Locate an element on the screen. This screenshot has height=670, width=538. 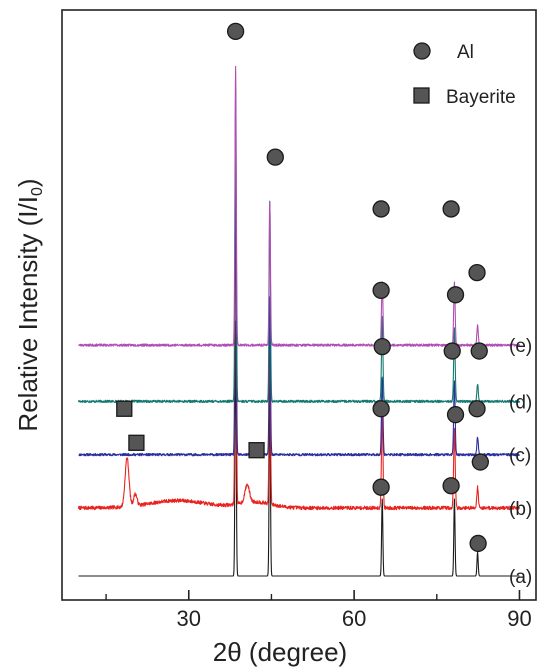
legend-al-label: Al is located at coordinates (465, 52).